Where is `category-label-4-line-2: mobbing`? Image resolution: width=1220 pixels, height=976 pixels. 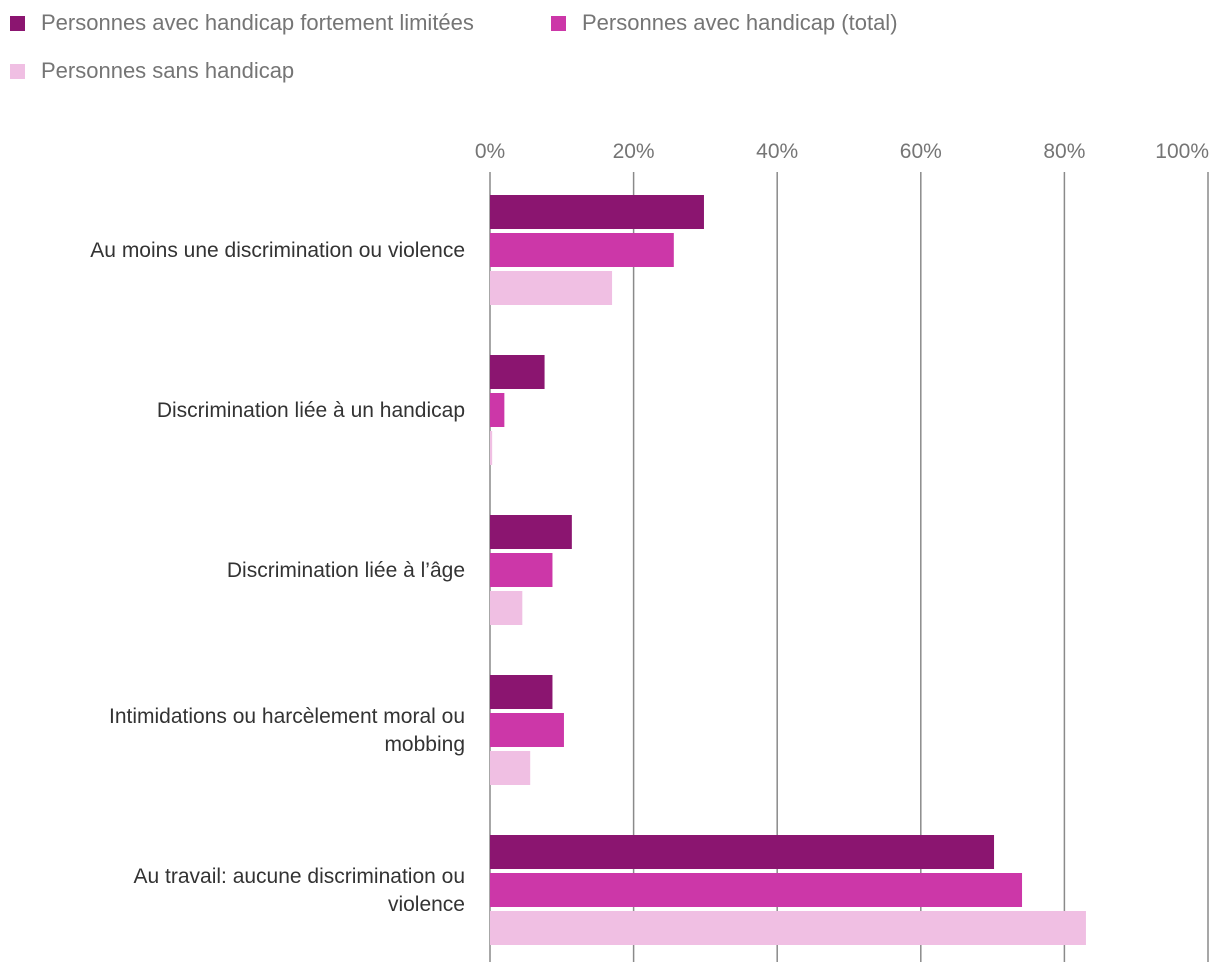
category-label-4-line-2: mobbing is located at coordinates (424, 744).